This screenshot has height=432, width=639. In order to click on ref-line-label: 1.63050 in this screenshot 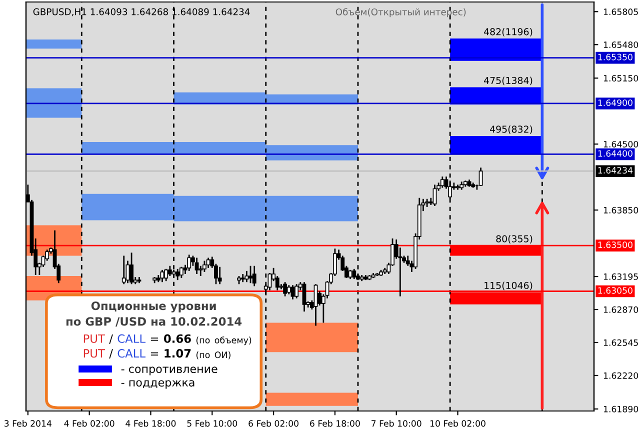, I will do `click(615, 290)`.